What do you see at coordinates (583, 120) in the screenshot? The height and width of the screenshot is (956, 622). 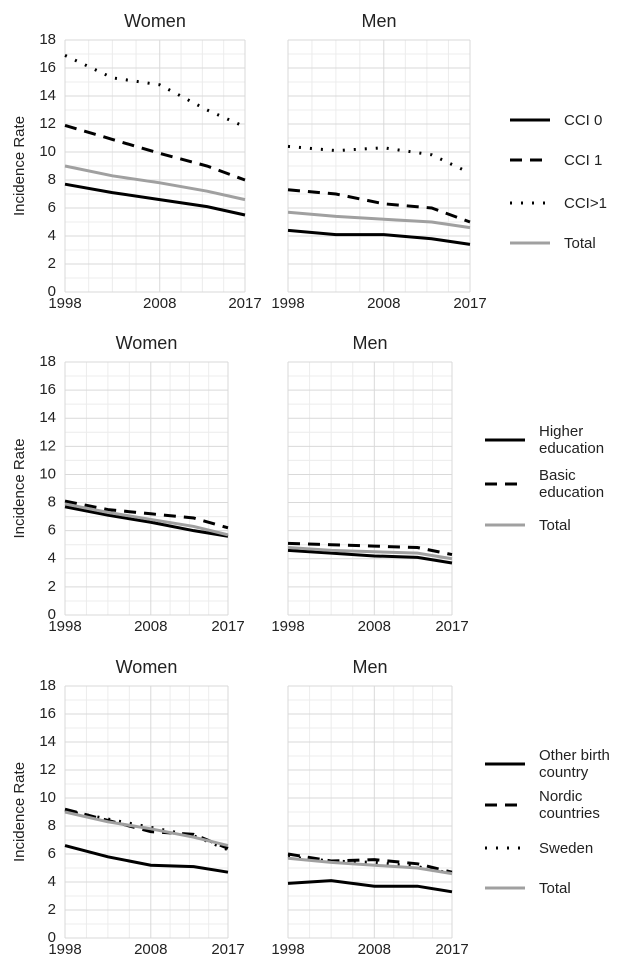 I see `legend-label: CCI 0` at bounding box center [583, 120].